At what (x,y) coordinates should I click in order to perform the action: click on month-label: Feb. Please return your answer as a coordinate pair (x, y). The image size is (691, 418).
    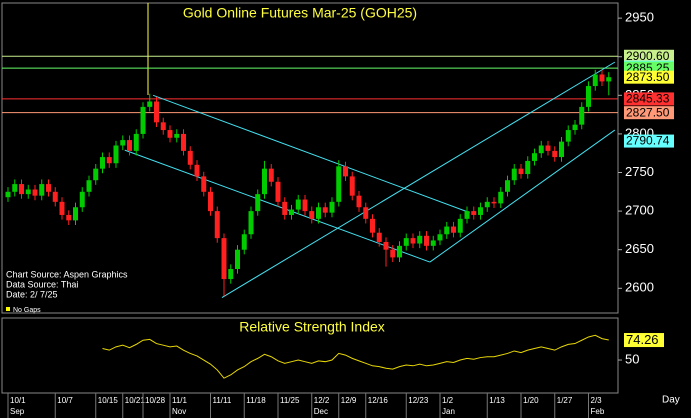
    Looking at the image, I should click on (598, 411).